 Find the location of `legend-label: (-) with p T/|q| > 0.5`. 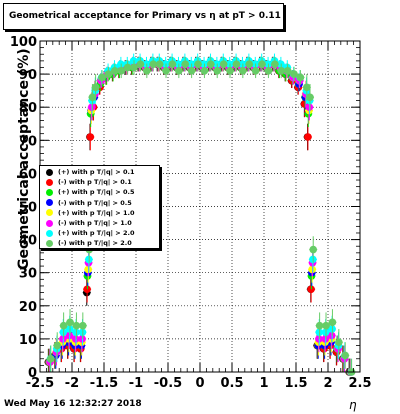

legend-label: (-) with p T/|q| > 0.5 is located at coordinates (95, 202).